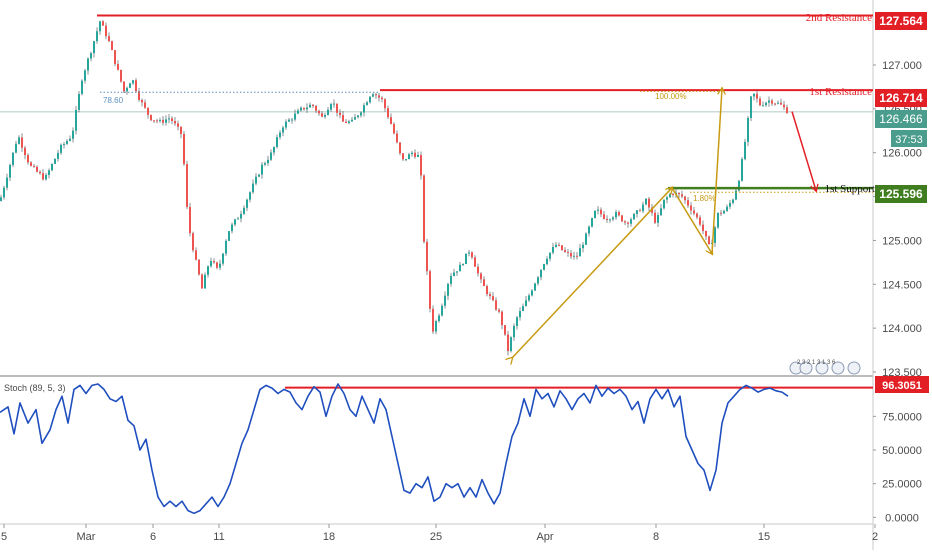 Image resolution: width=932 pixels, height=555 pixels. What do you see at coordinates (803, 150) in the screenshot?
I see `projection-arrow` at bounding box center [803, 150].